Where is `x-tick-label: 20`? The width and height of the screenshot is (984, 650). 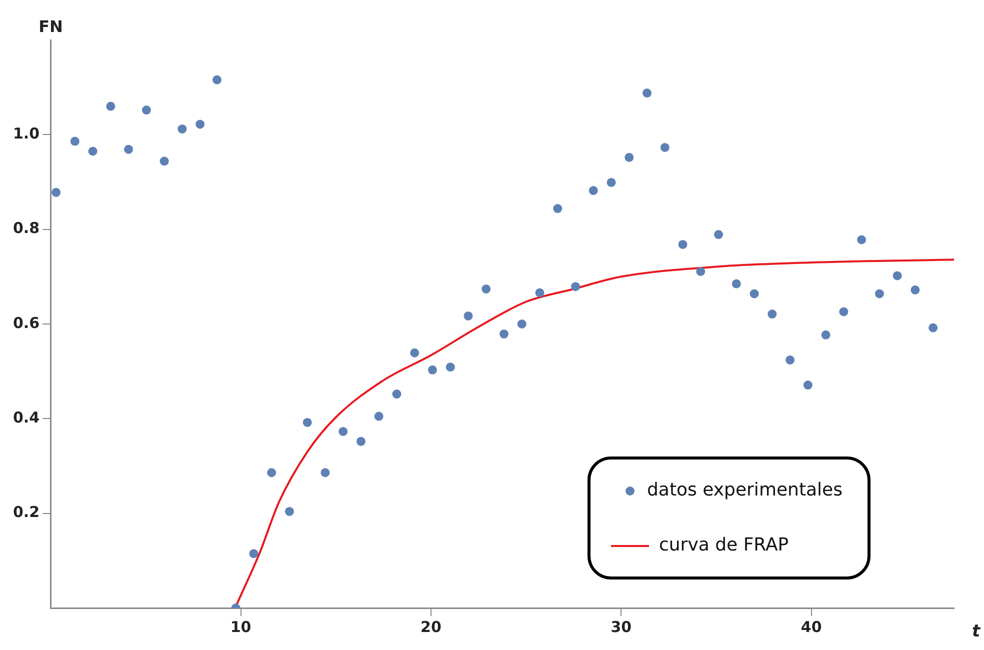
x-tick-label: 20 is located at coordinates (431, 627).